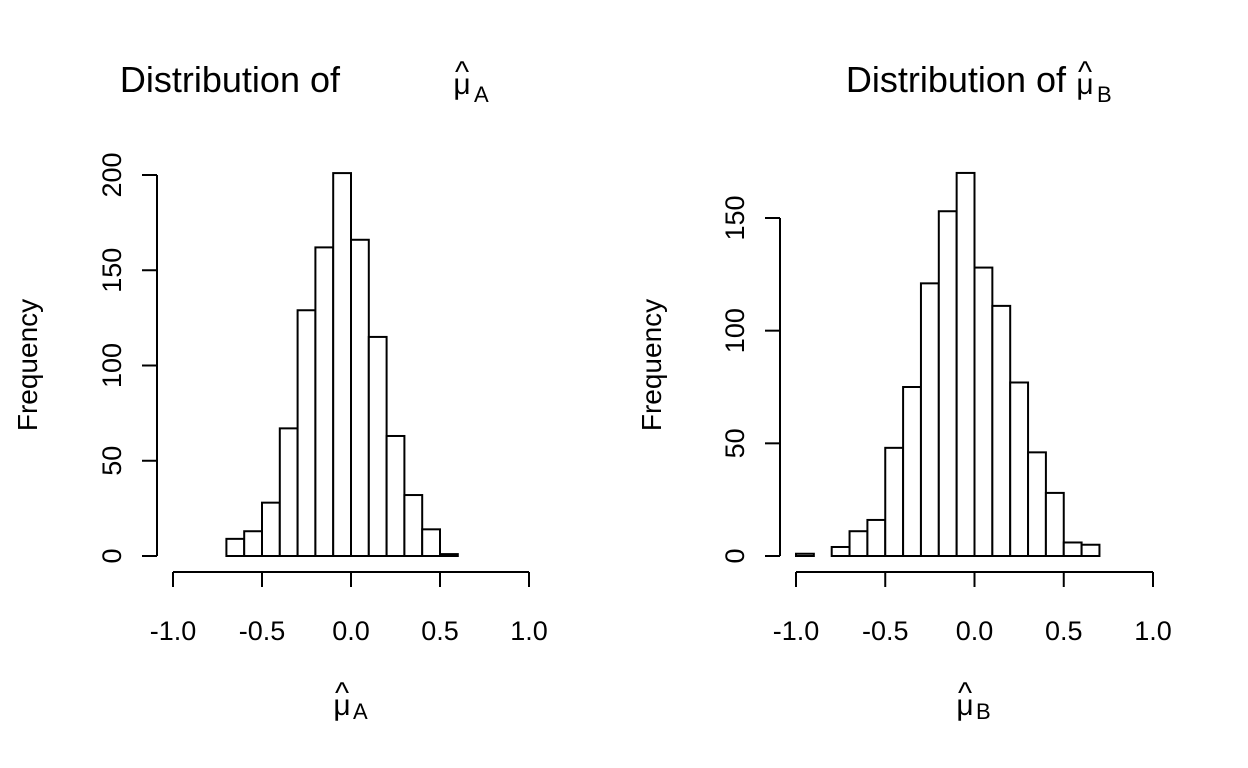  Describe the element at coordinates (735, 217) in the screenshot. I see `y-tick-label-b-3: 150` at that location.